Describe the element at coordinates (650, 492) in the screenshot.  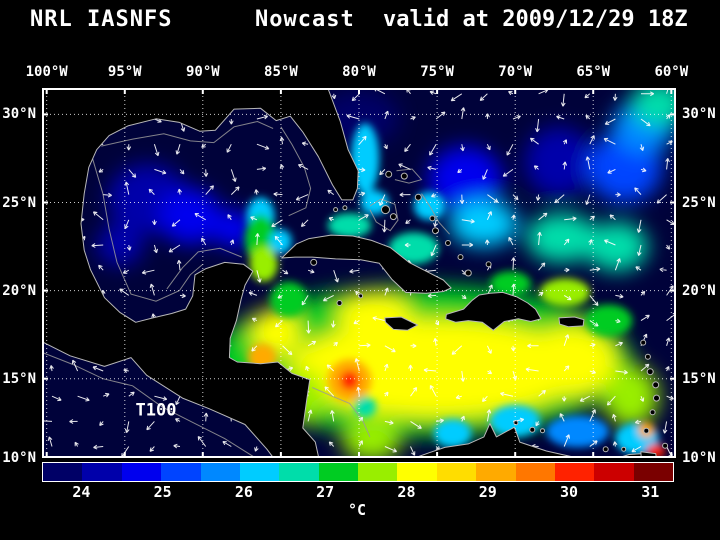
I see `colorbar-tick-label: 31` at that location.